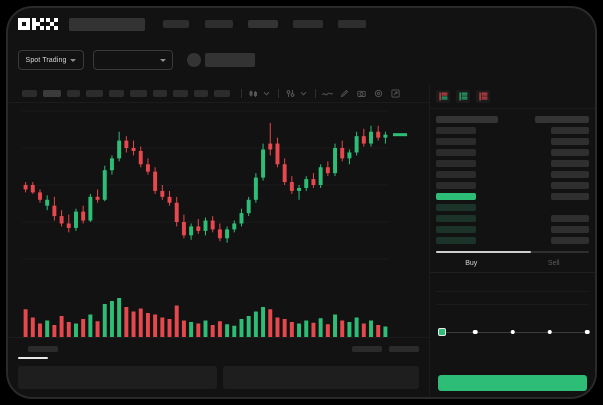 The height and width of the screenshot is (405, 603). What do you see at coordinates (290, 93) in the screenshot?
I see `indicators-icon` at bounding box center [290, 93].